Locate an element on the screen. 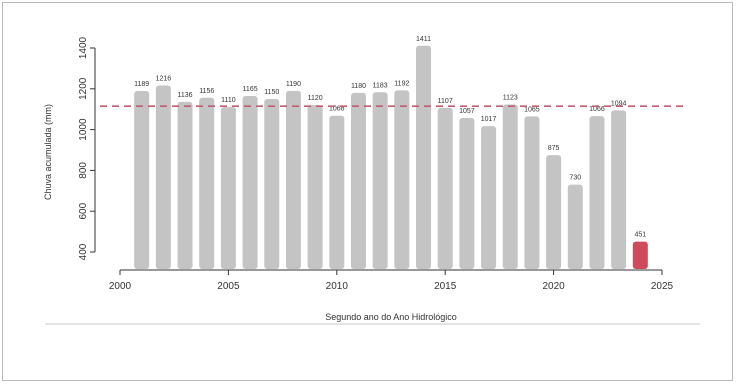  bar-label-2022: 1066 is located at coordinates (597, 109).